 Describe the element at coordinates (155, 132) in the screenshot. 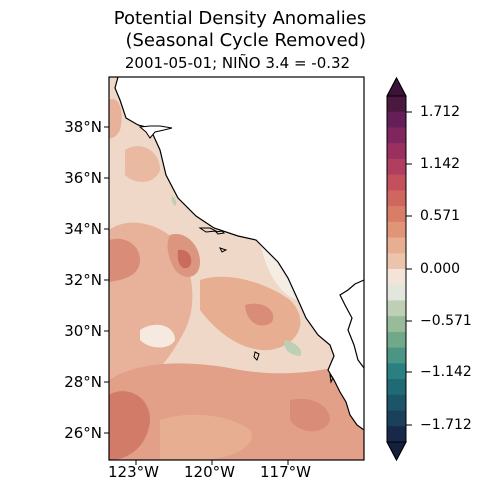

I see `bay-inlet` at that location.